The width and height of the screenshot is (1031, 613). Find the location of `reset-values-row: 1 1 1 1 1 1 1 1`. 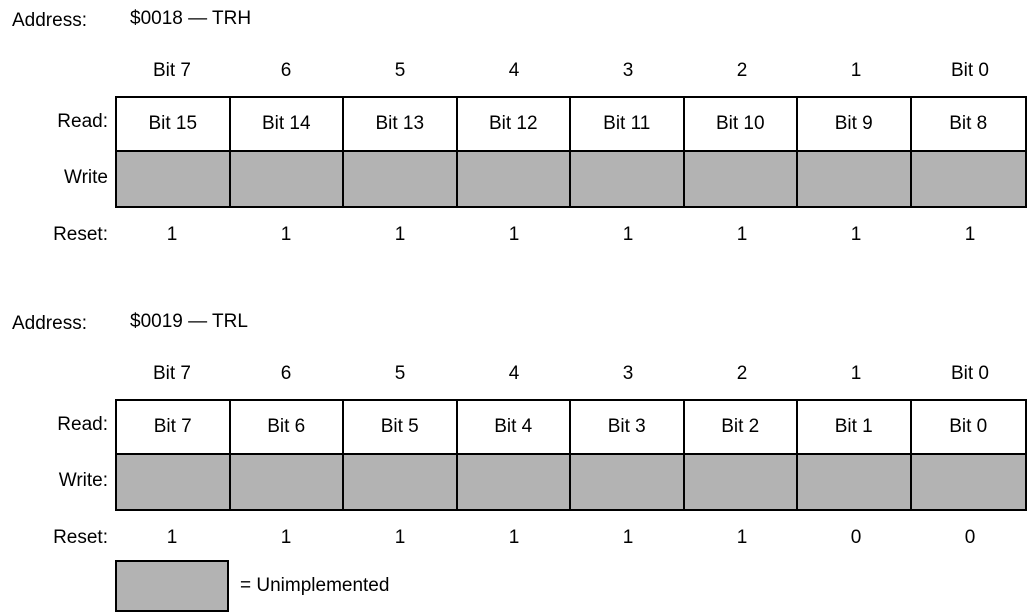

reset-values-row: 1 1 1 1 1 1 1 1 is located at coordinates (571, 235).